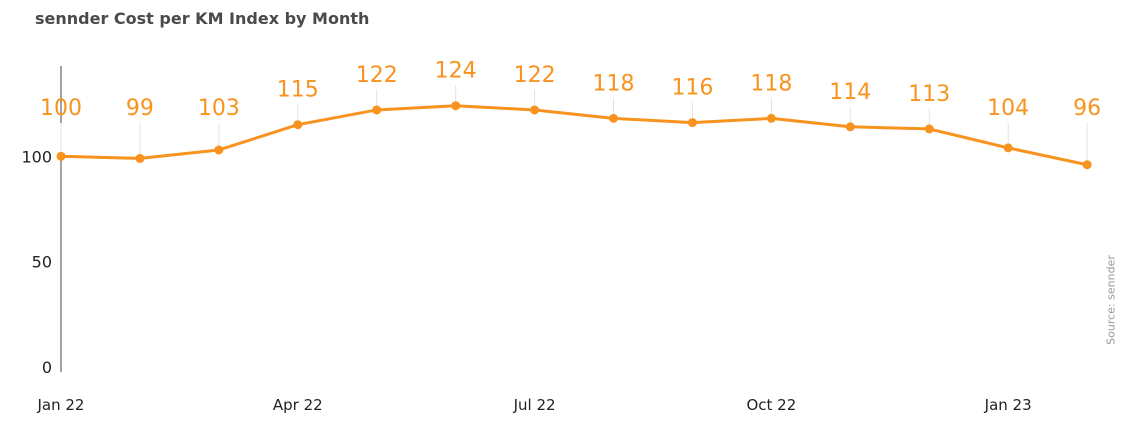  What do you see at coordinates (1087, 108) in the screenshot?
I see `data-label: 96` at bounding box center [1087, 108].